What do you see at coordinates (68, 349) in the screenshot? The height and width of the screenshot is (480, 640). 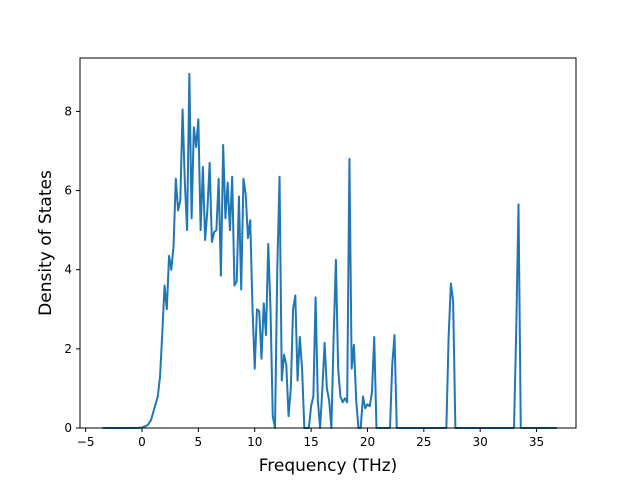 I see `y-tick-label: 2` at bounding box center [68, 349].